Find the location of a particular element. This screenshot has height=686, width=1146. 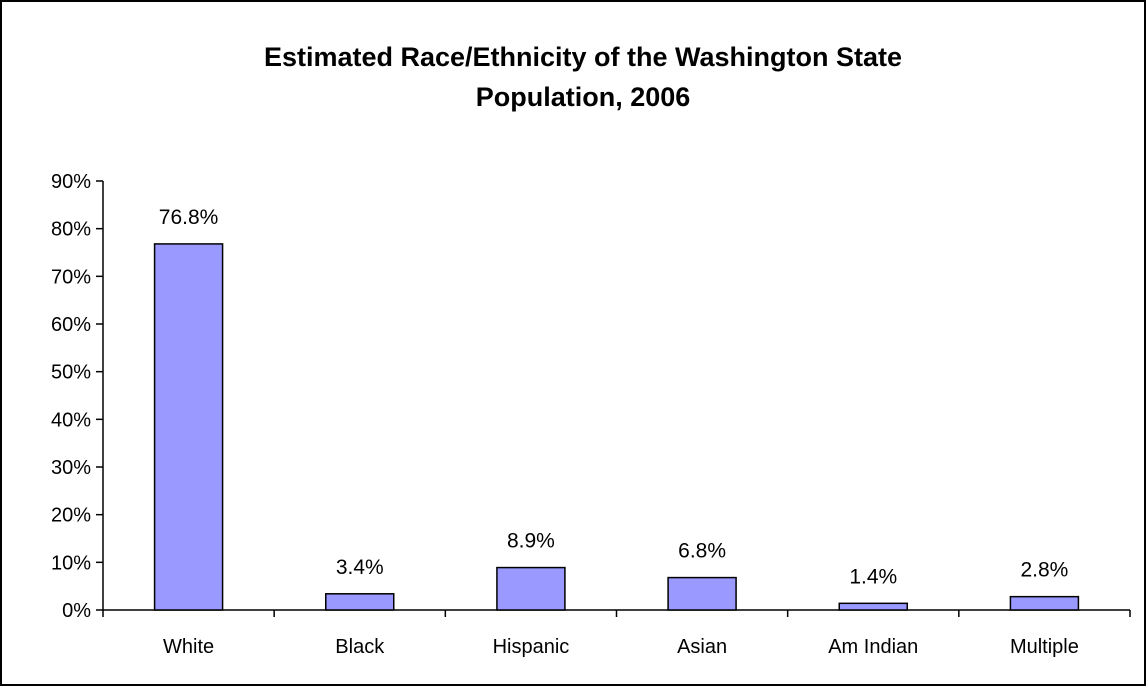

x-category-label: Black is located at coordinates (360, 647).